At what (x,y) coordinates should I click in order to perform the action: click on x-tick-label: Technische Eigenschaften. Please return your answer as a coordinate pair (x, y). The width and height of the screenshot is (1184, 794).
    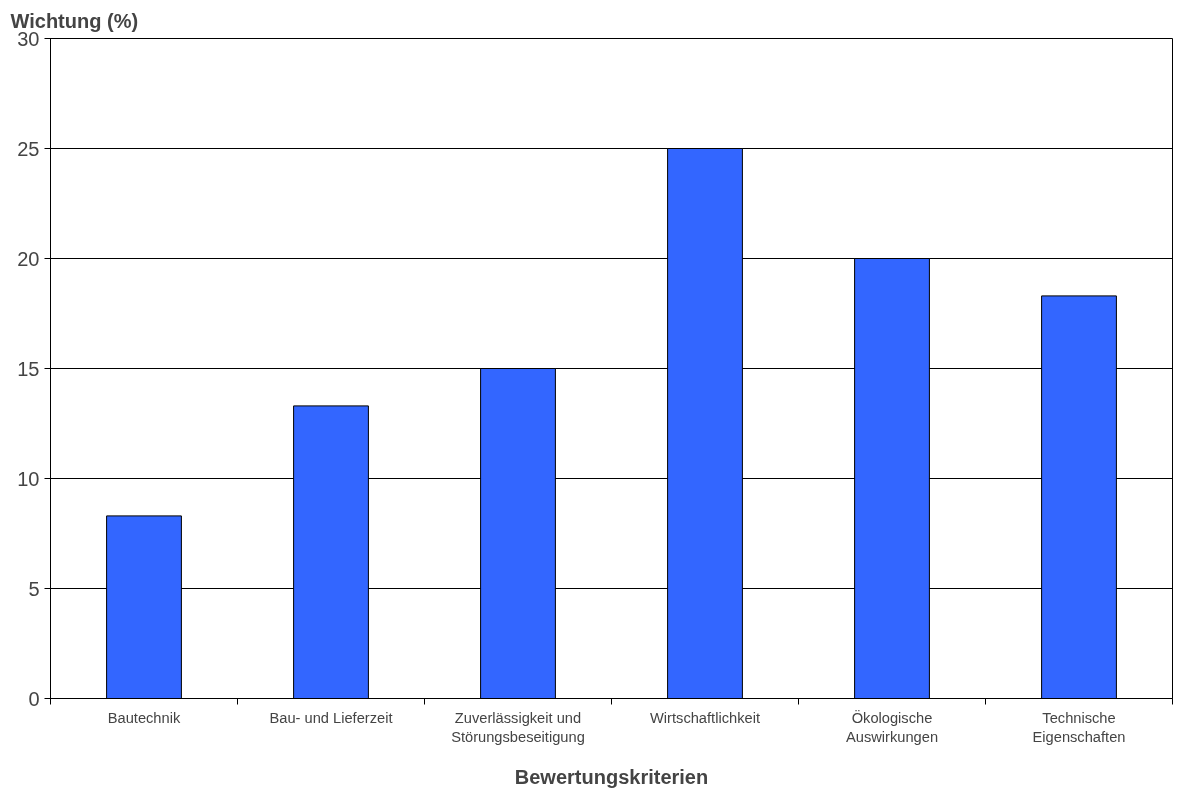
    Looking at the image, I should click on (1079, 727).